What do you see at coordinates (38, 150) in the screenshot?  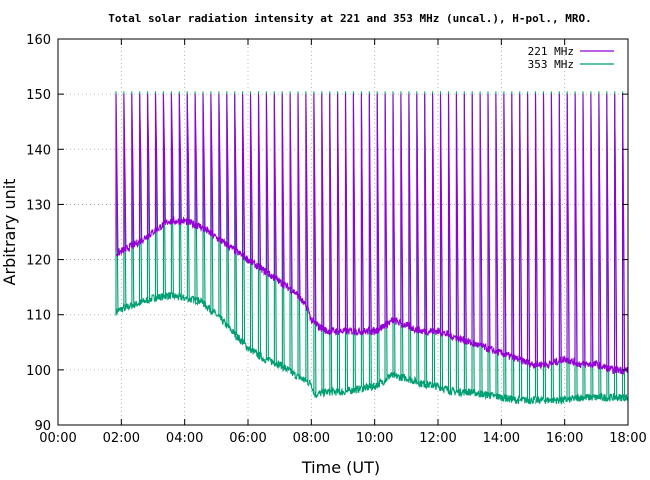 I see `y-tick-label: 140` at bounding box center [38, 150].